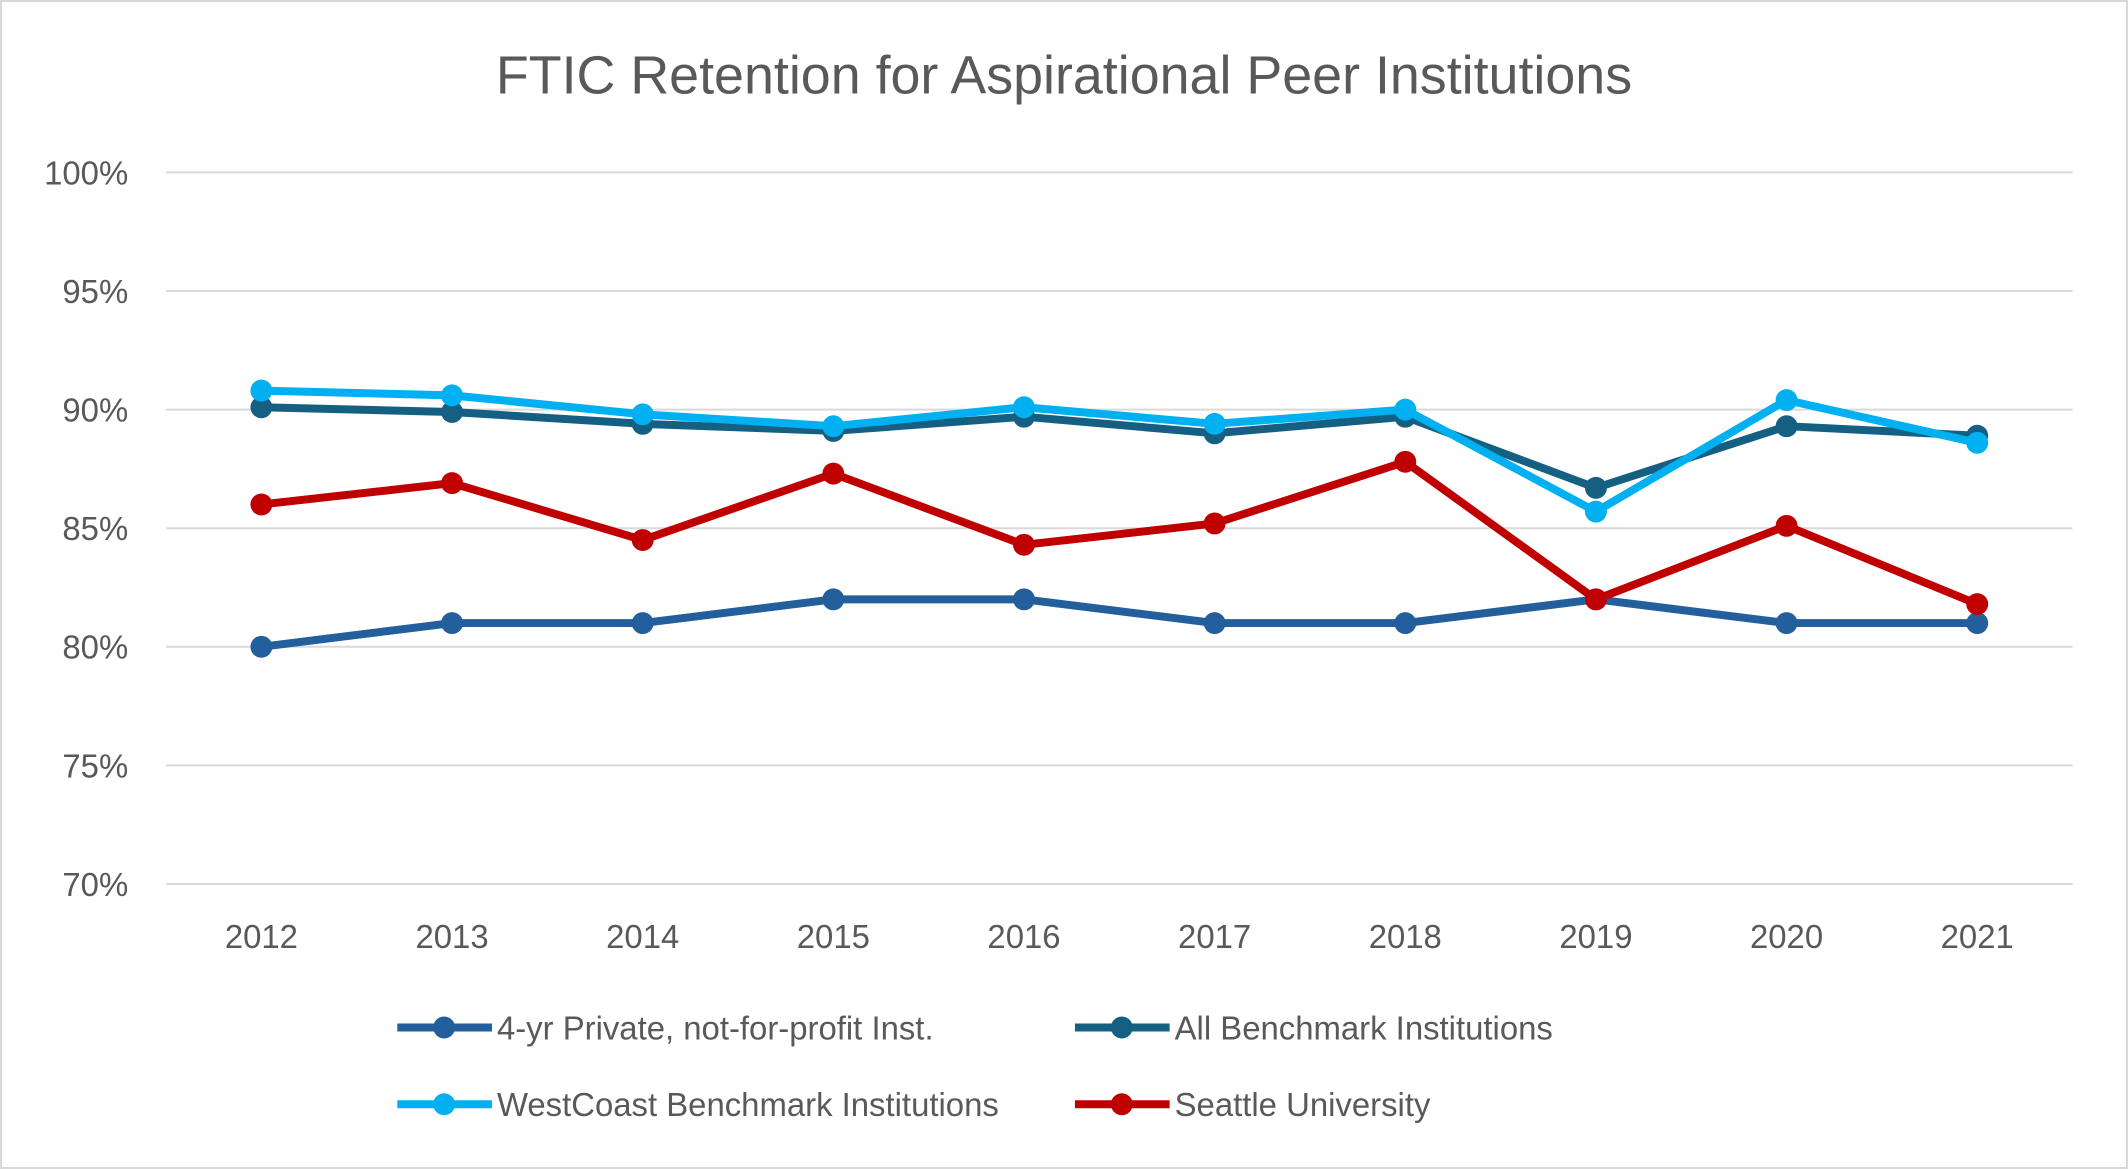 This screenshot has width=2128, height=1169. I want to click on x-tick-label: 2016, so click(1023, 936).